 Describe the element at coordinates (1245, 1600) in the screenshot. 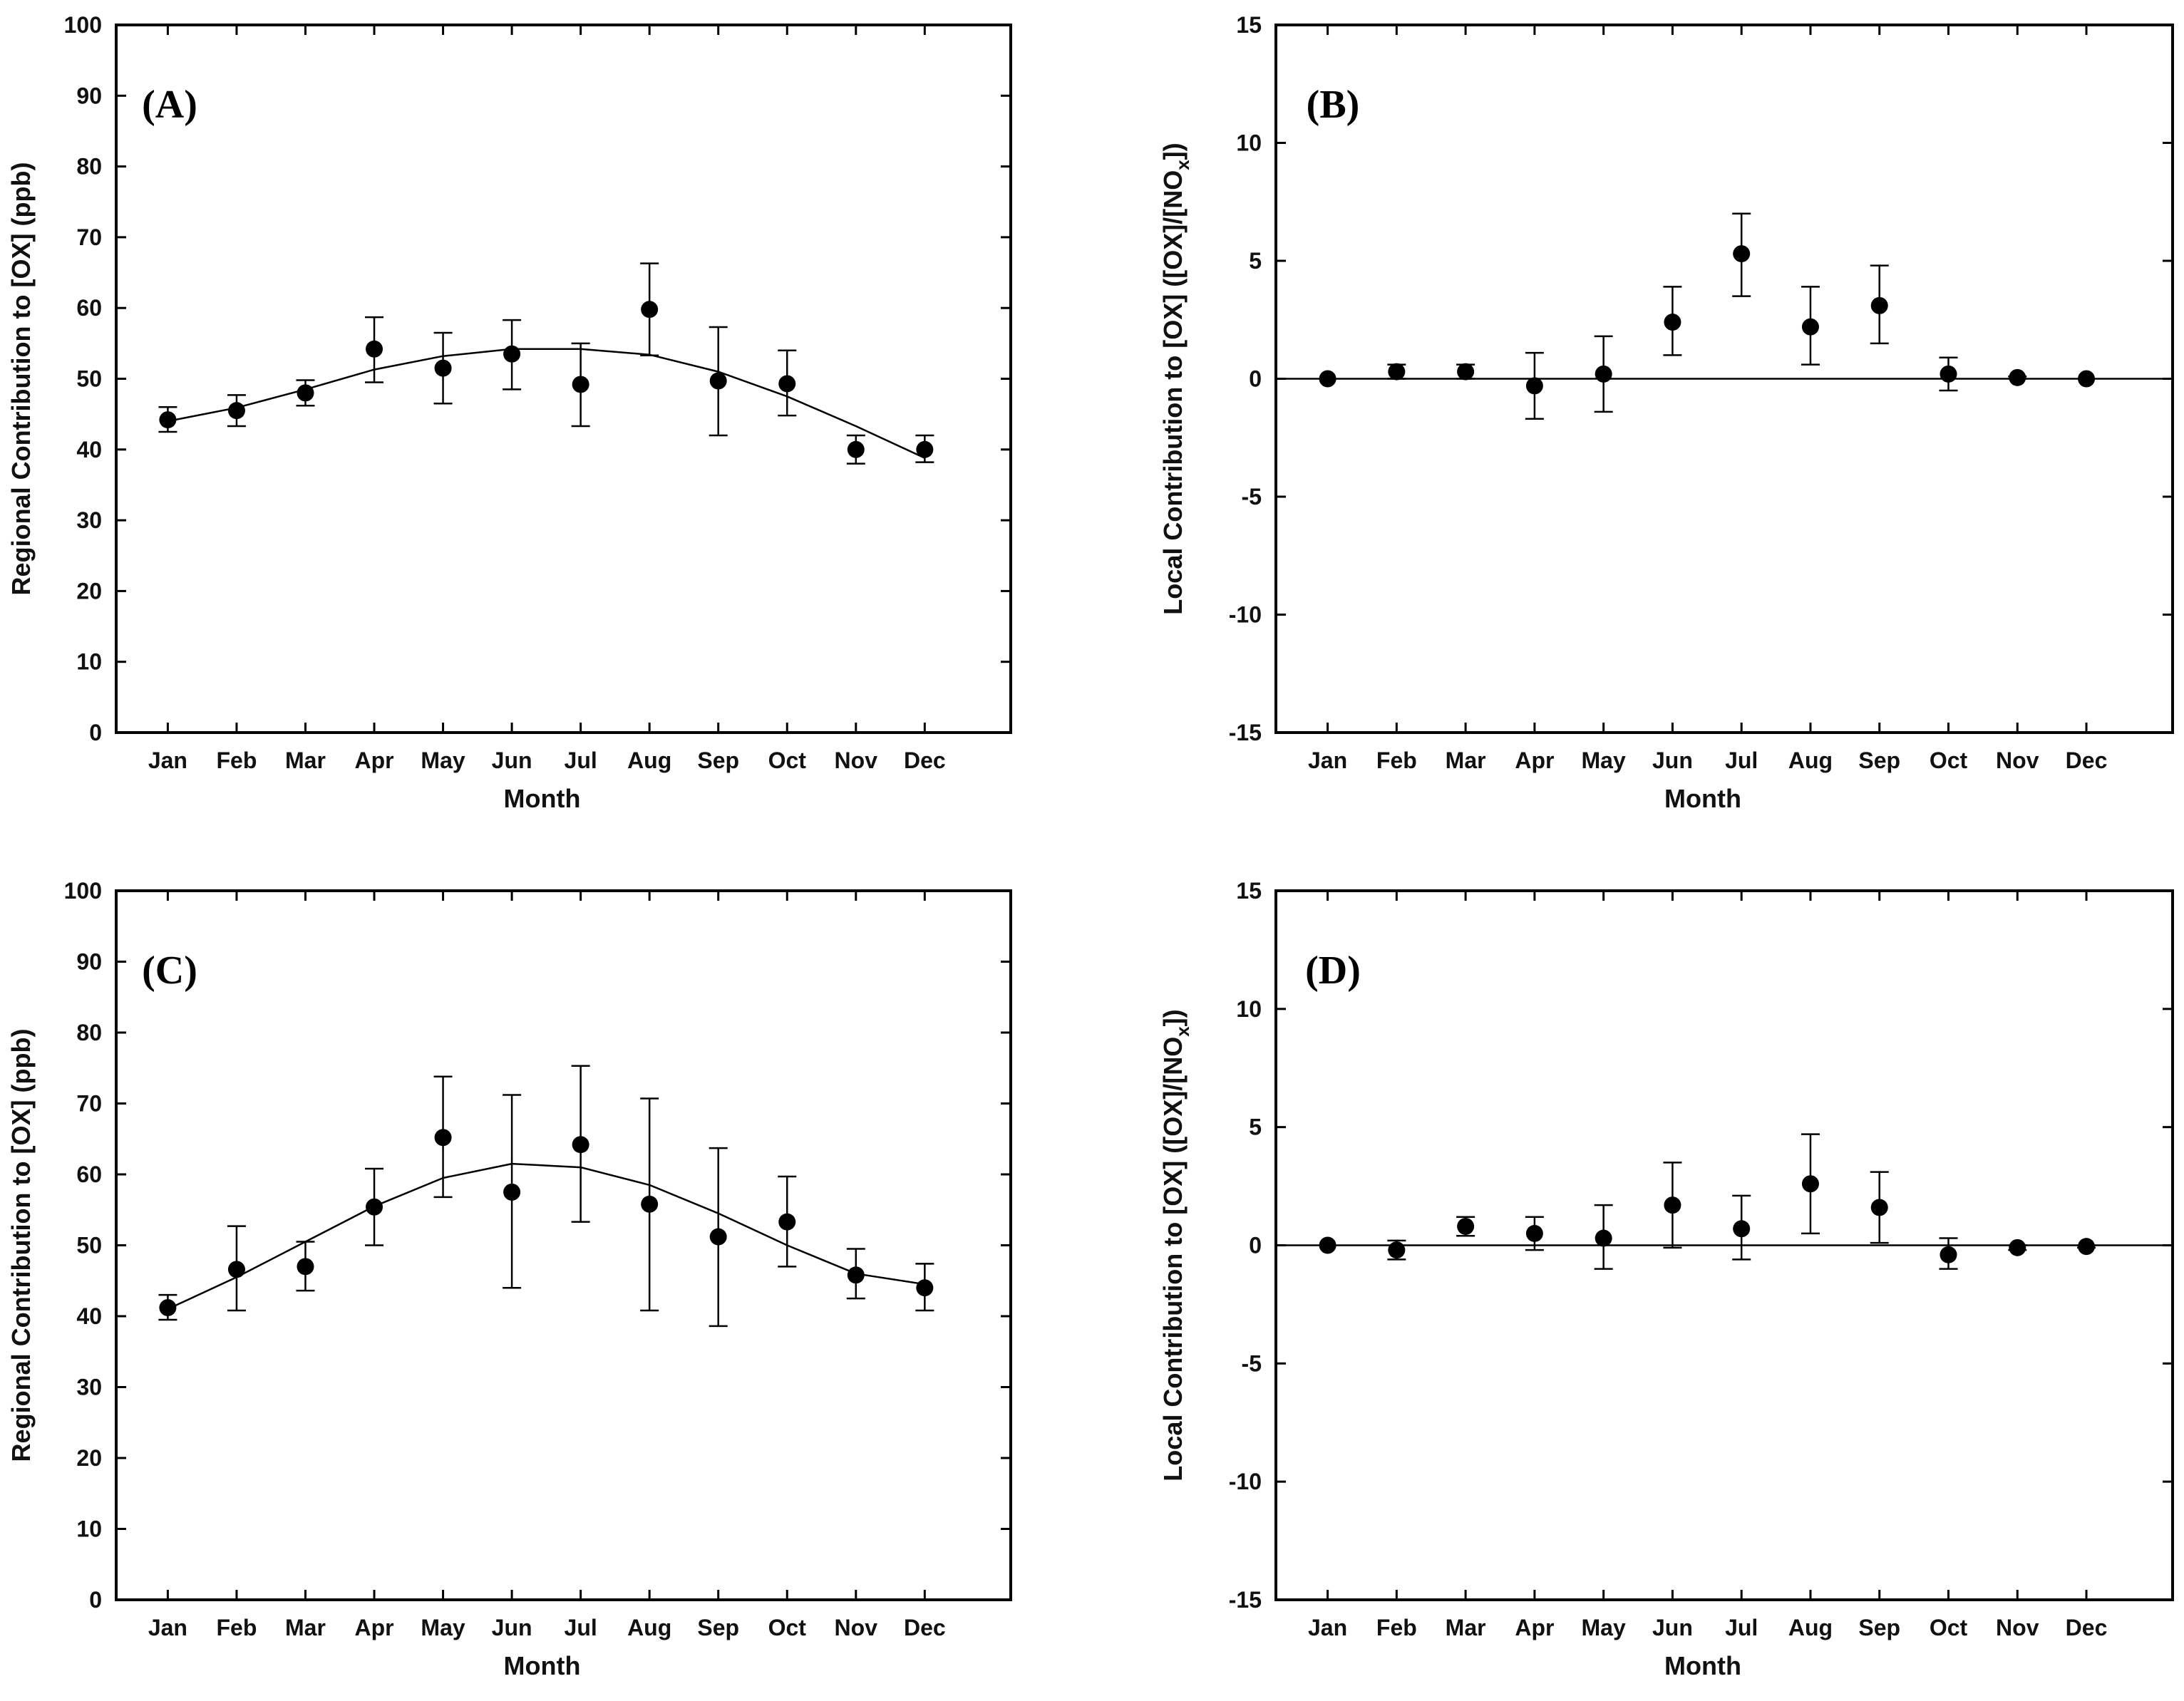

I see `y-tick-label: -15` at that location.